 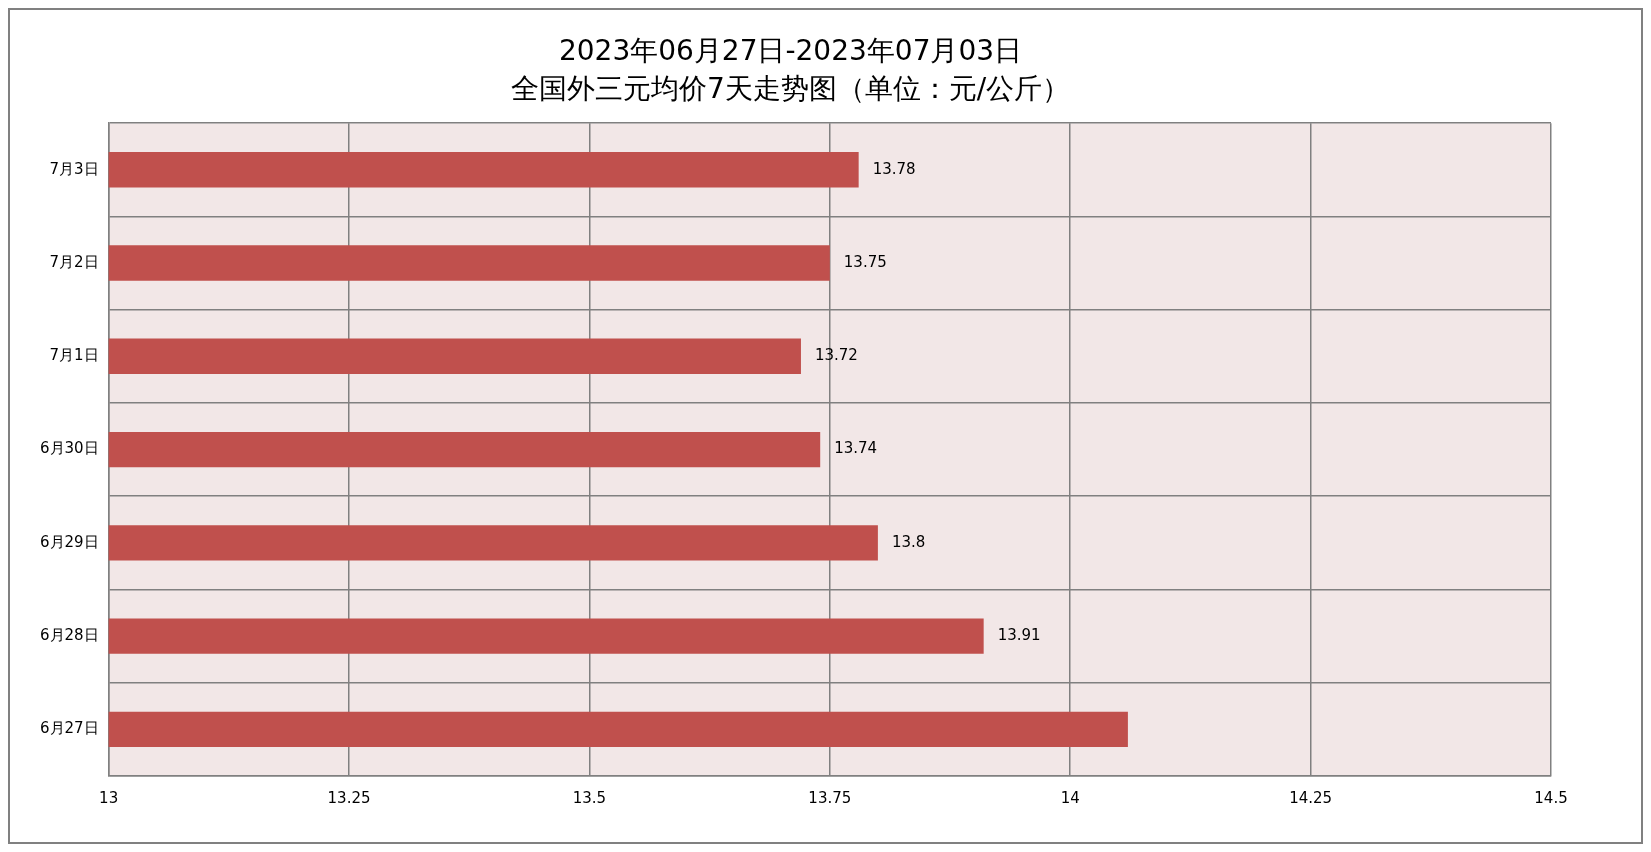 I want to click on y-tick-label: 6月28日, so click(x=69, y=635).